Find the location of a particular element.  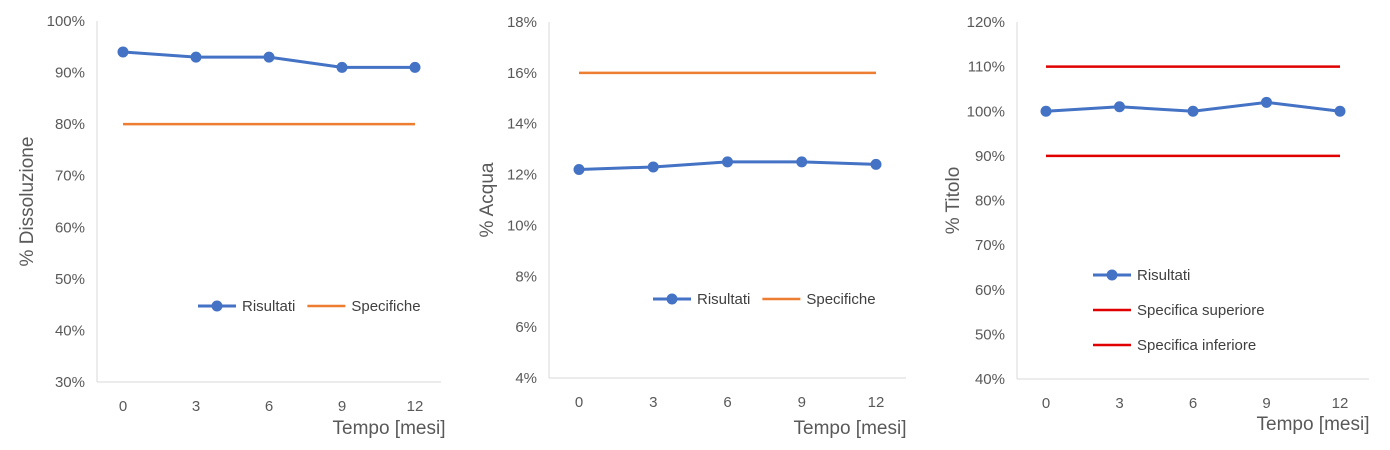

y-axis-title: % Acqua is located at coordinates (487, 199).